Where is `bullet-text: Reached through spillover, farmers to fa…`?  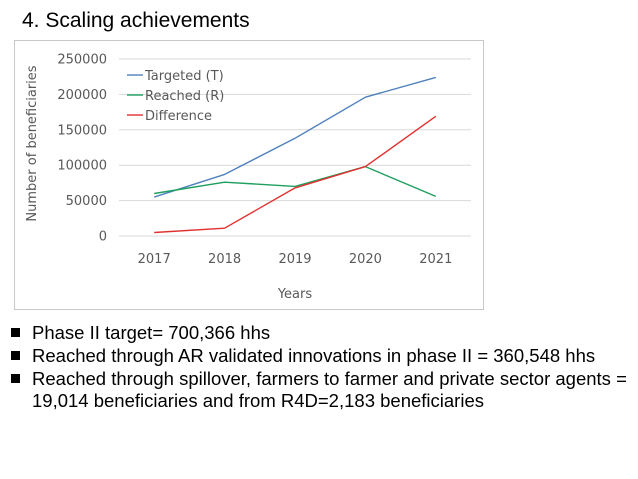
bullet-text: Reached through spillover, farmers to fa… is located at coordinates (329, 389).